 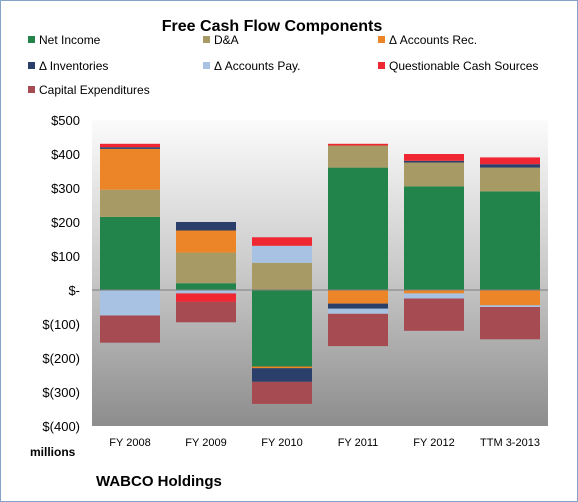 I want to click on bar-ttm-3-2013-accounts-rec, so click(x=510, y=298).